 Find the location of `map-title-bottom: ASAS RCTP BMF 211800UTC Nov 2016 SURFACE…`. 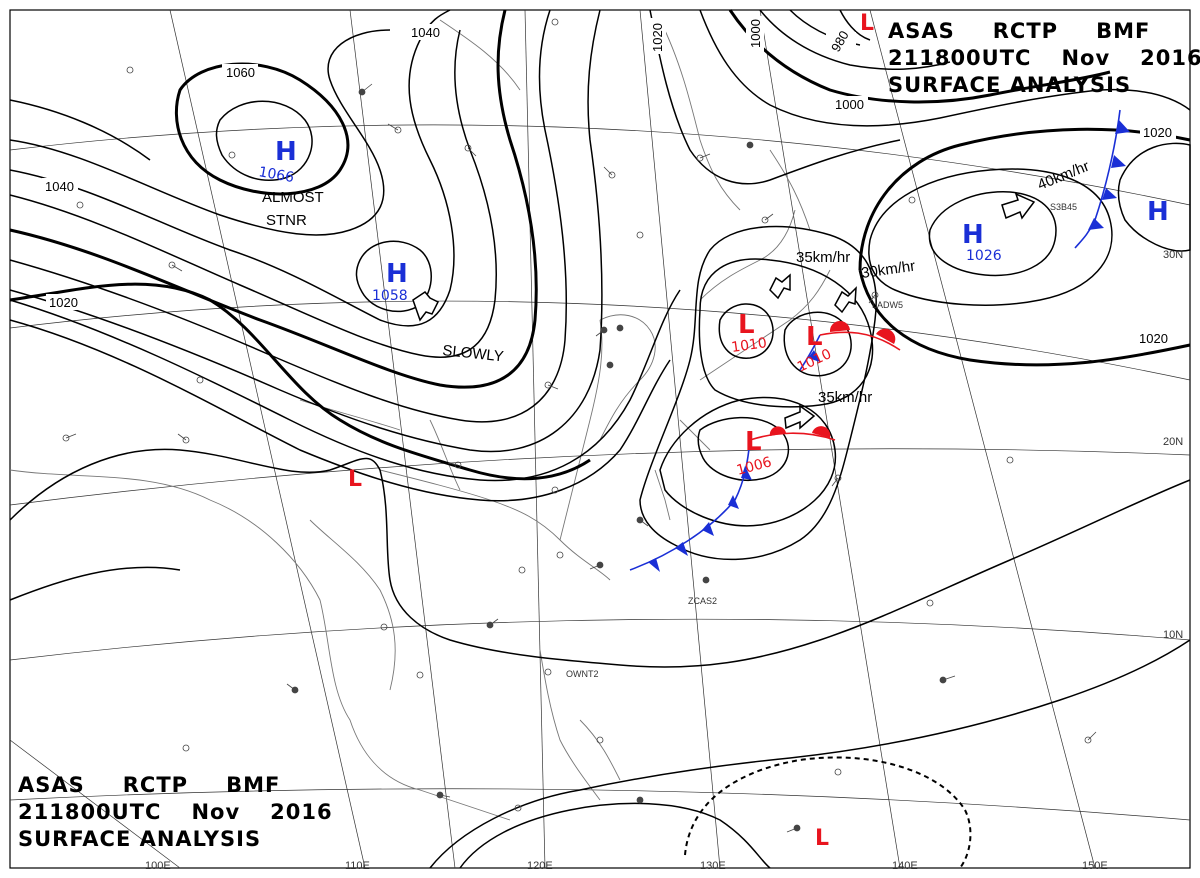

map-title-bottom: ASAS RCTP BMF 211800UTC Nov 2016 SURFACE… is located at coordinates (175, 812).